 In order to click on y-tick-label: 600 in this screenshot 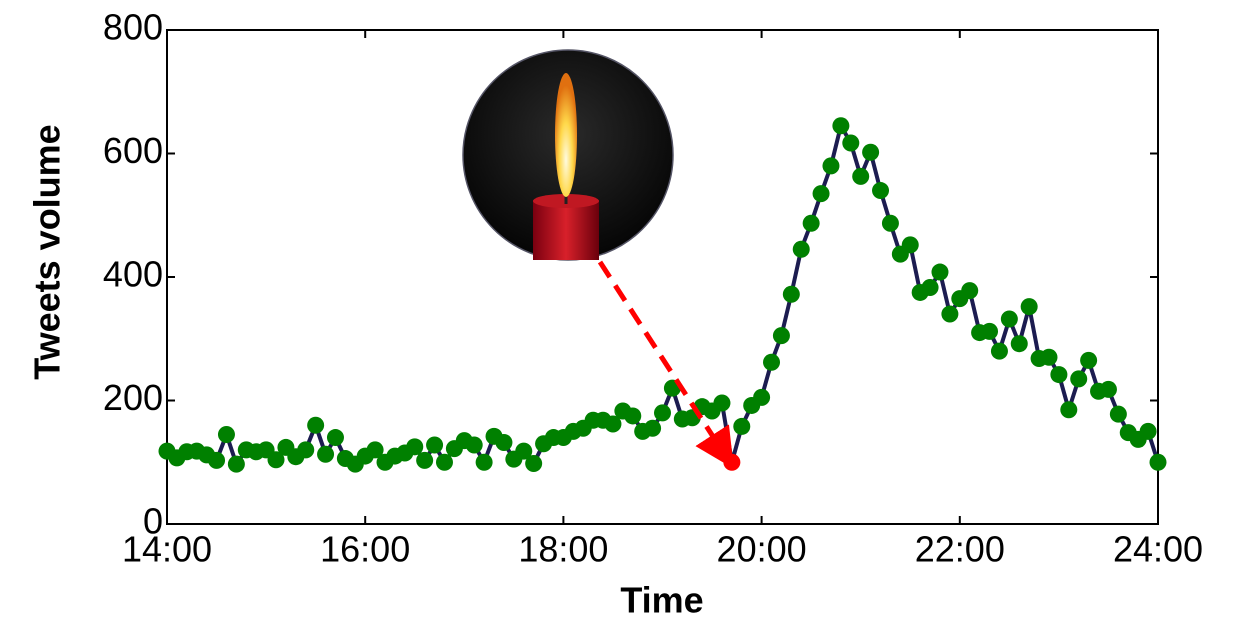, I will do `click(133, 150)`.